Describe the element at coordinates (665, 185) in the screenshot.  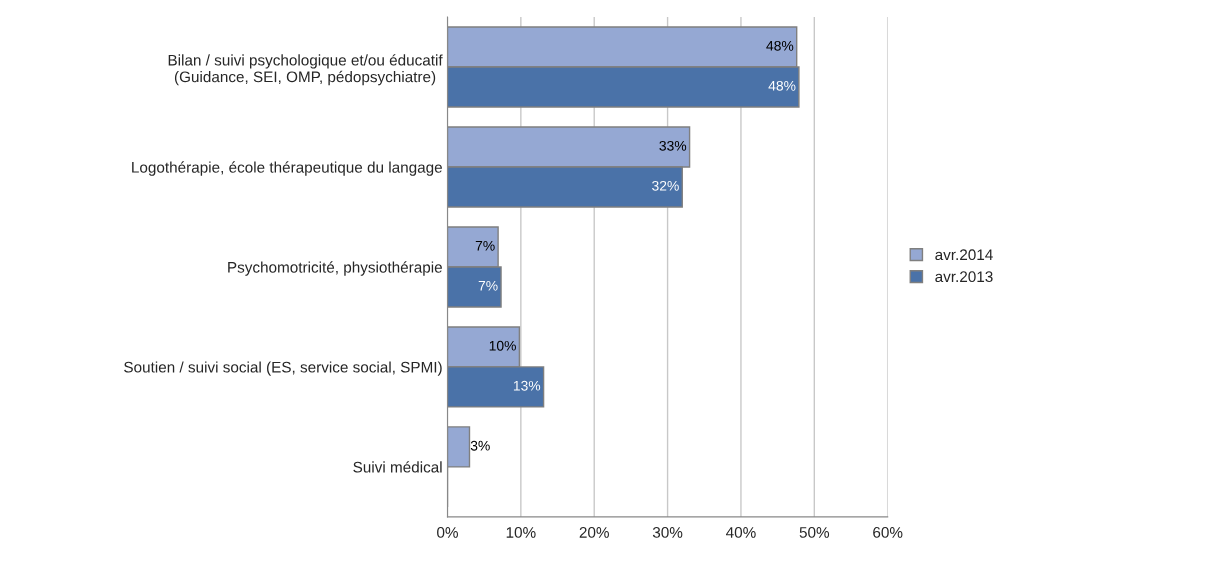
I see `data-label: 32%` at that location.